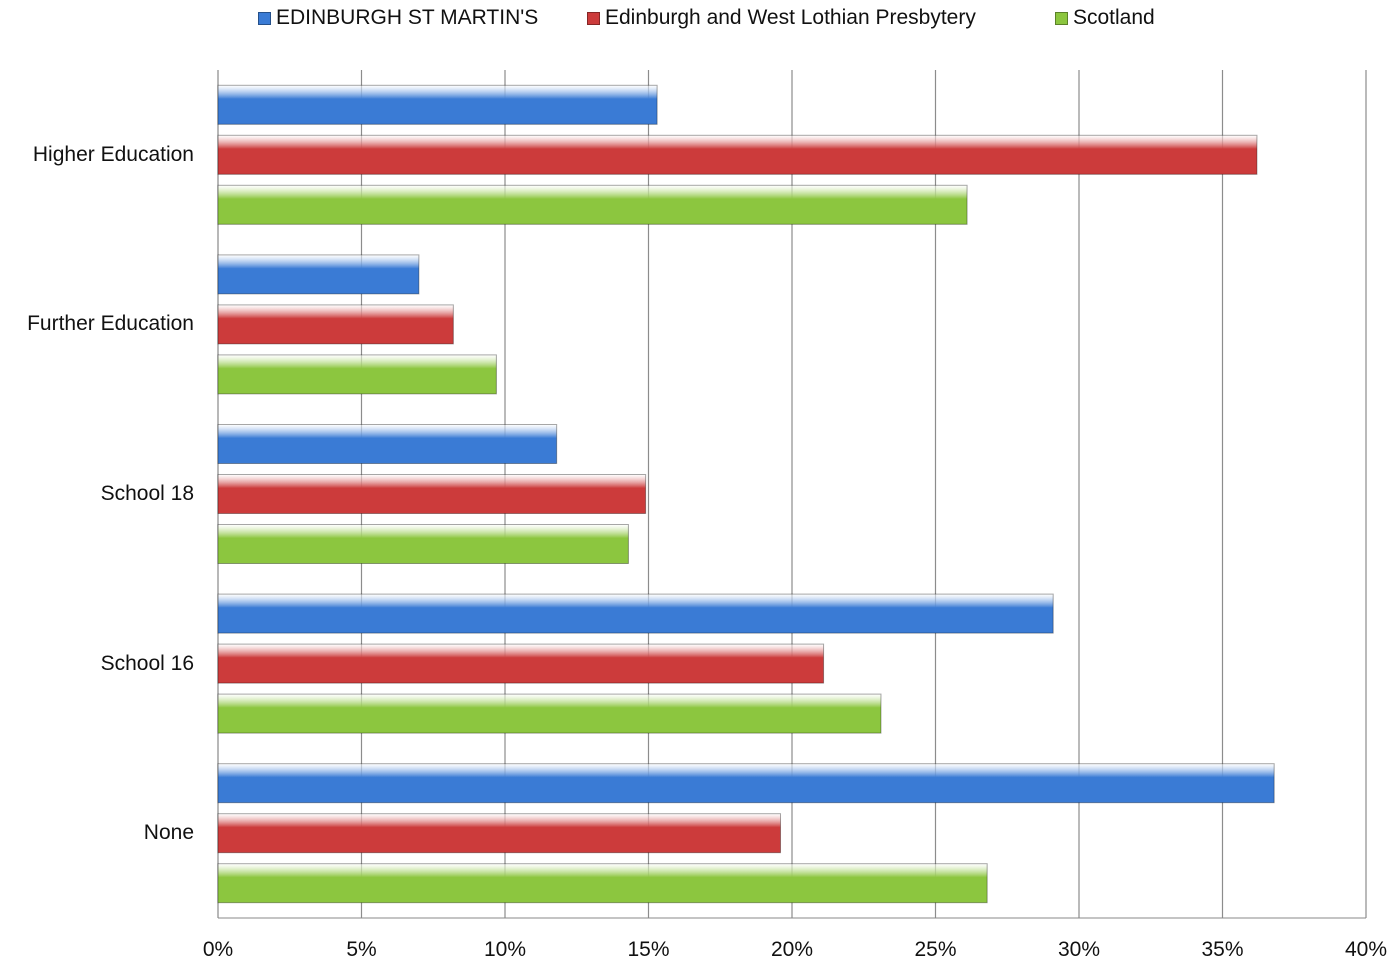 This screenshot has width=1391, height=963. What do you see at coordinates (110, 324) in the screenshot?
I see `category-label: Further Education` at bounding box center [110, 324].